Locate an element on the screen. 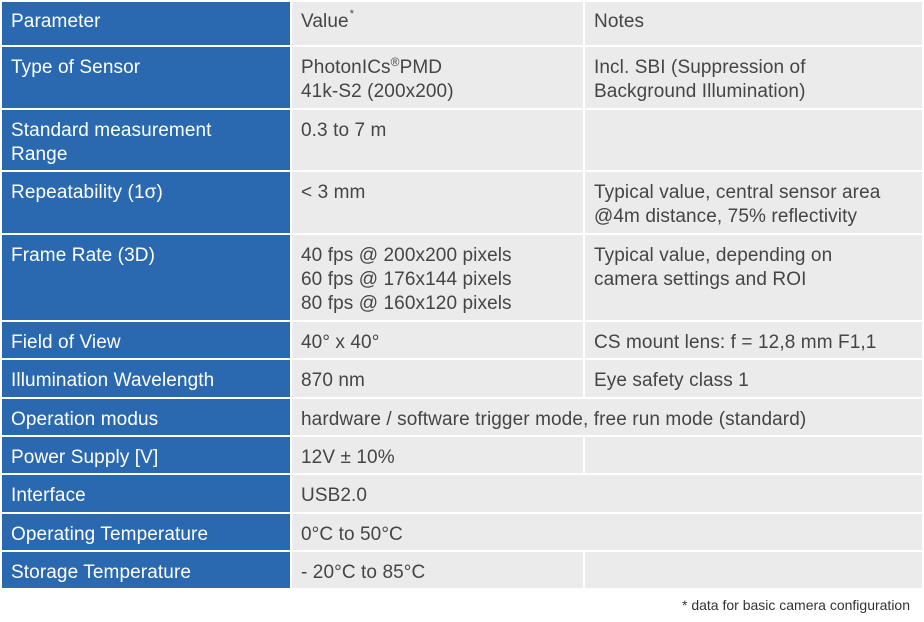 The height and width of the screenshot is (622, 924). param-cell: Repeatability (1σ) is located at coordinates (146, 202).